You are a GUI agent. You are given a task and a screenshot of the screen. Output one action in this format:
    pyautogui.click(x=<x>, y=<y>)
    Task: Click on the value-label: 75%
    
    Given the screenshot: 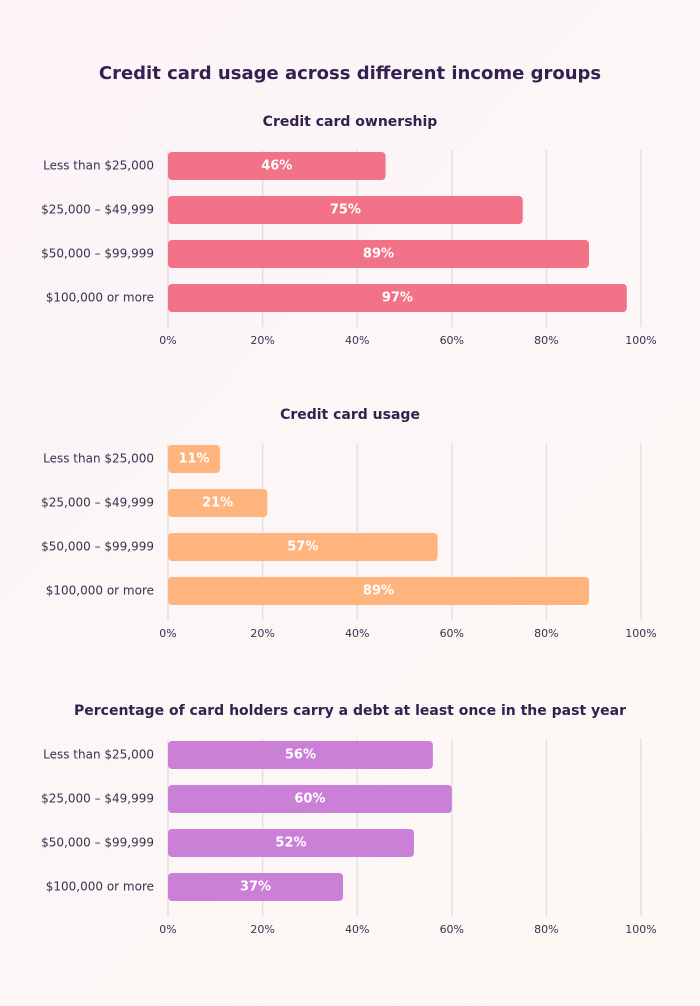 What is the action you would take?
    pyautogui.click(x=345, y=210)
    